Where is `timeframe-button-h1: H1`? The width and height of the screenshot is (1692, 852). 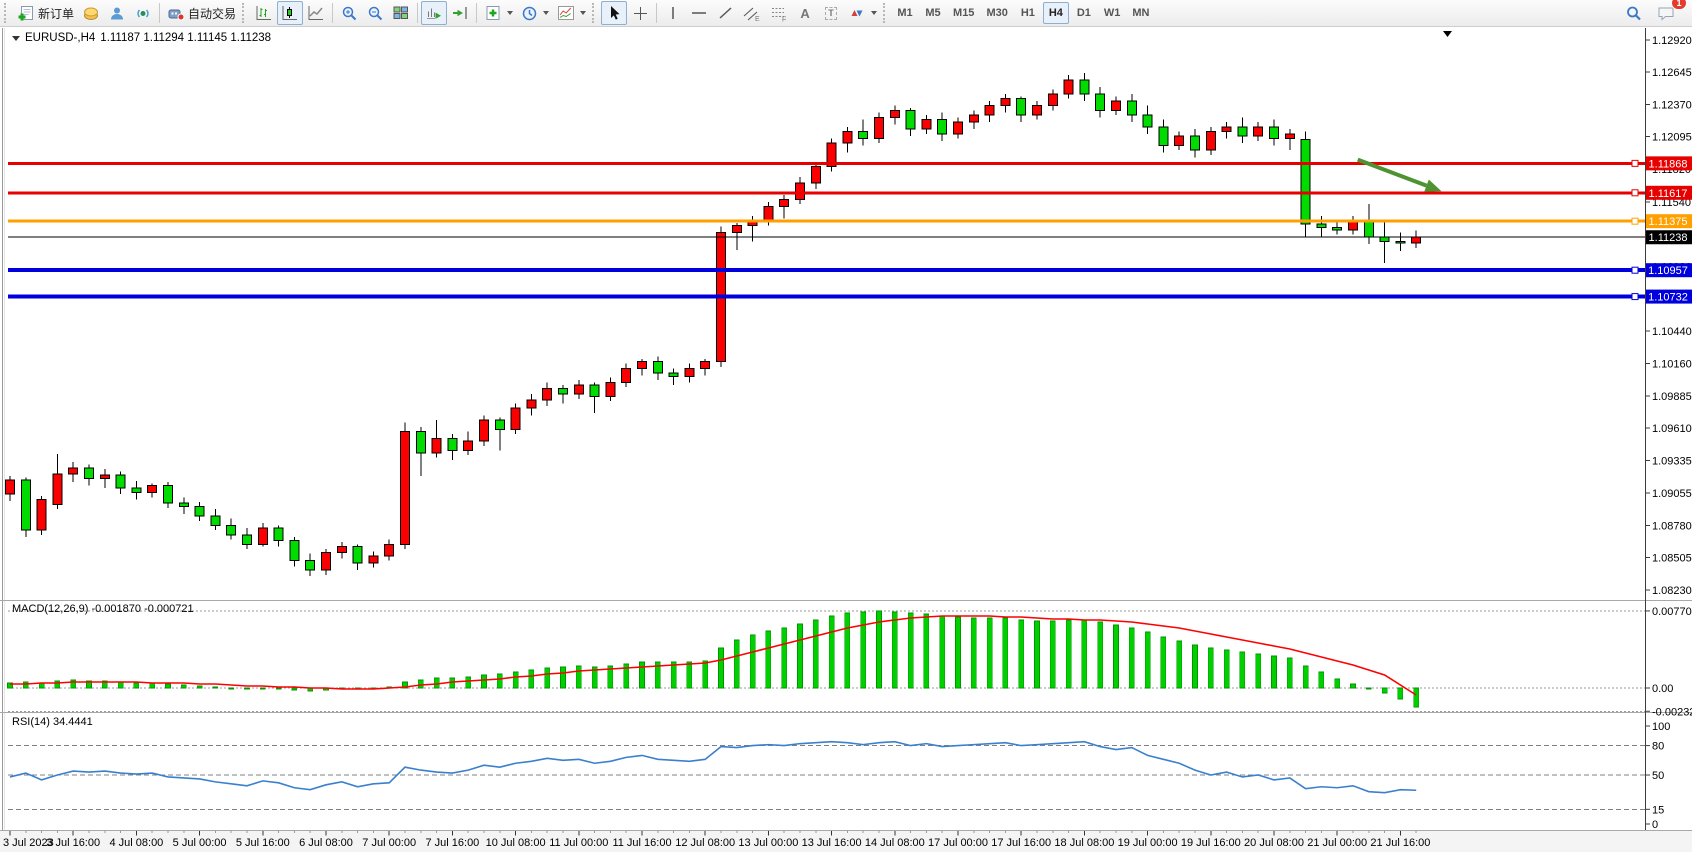
timeframe-button-h1: H1 is located at coordinates (1028, 13).